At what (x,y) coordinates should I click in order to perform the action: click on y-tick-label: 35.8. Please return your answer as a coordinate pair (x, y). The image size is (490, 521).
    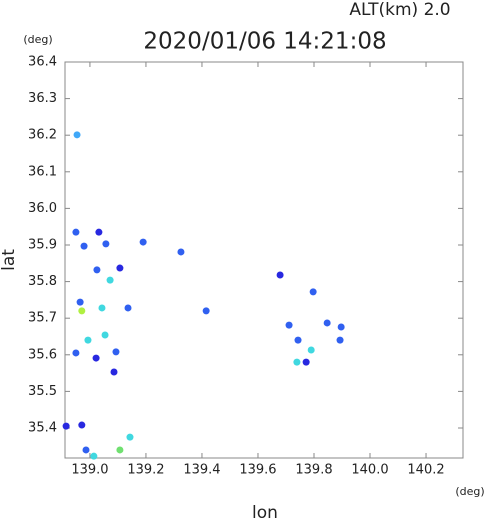
    Looking at the image, I should click on (42, 281).